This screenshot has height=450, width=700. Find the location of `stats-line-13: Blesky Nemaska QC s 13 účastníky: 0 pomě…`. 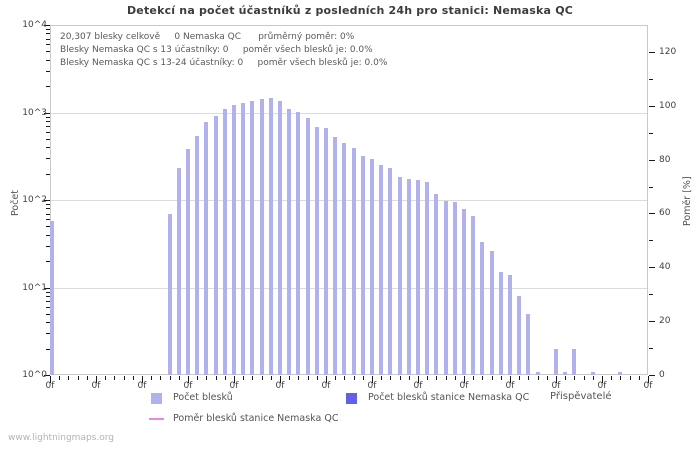

stats-line-13: Blesky Nemaska QC s 13 účastníky: 0 pomě… is located at coordinates (216, 50).